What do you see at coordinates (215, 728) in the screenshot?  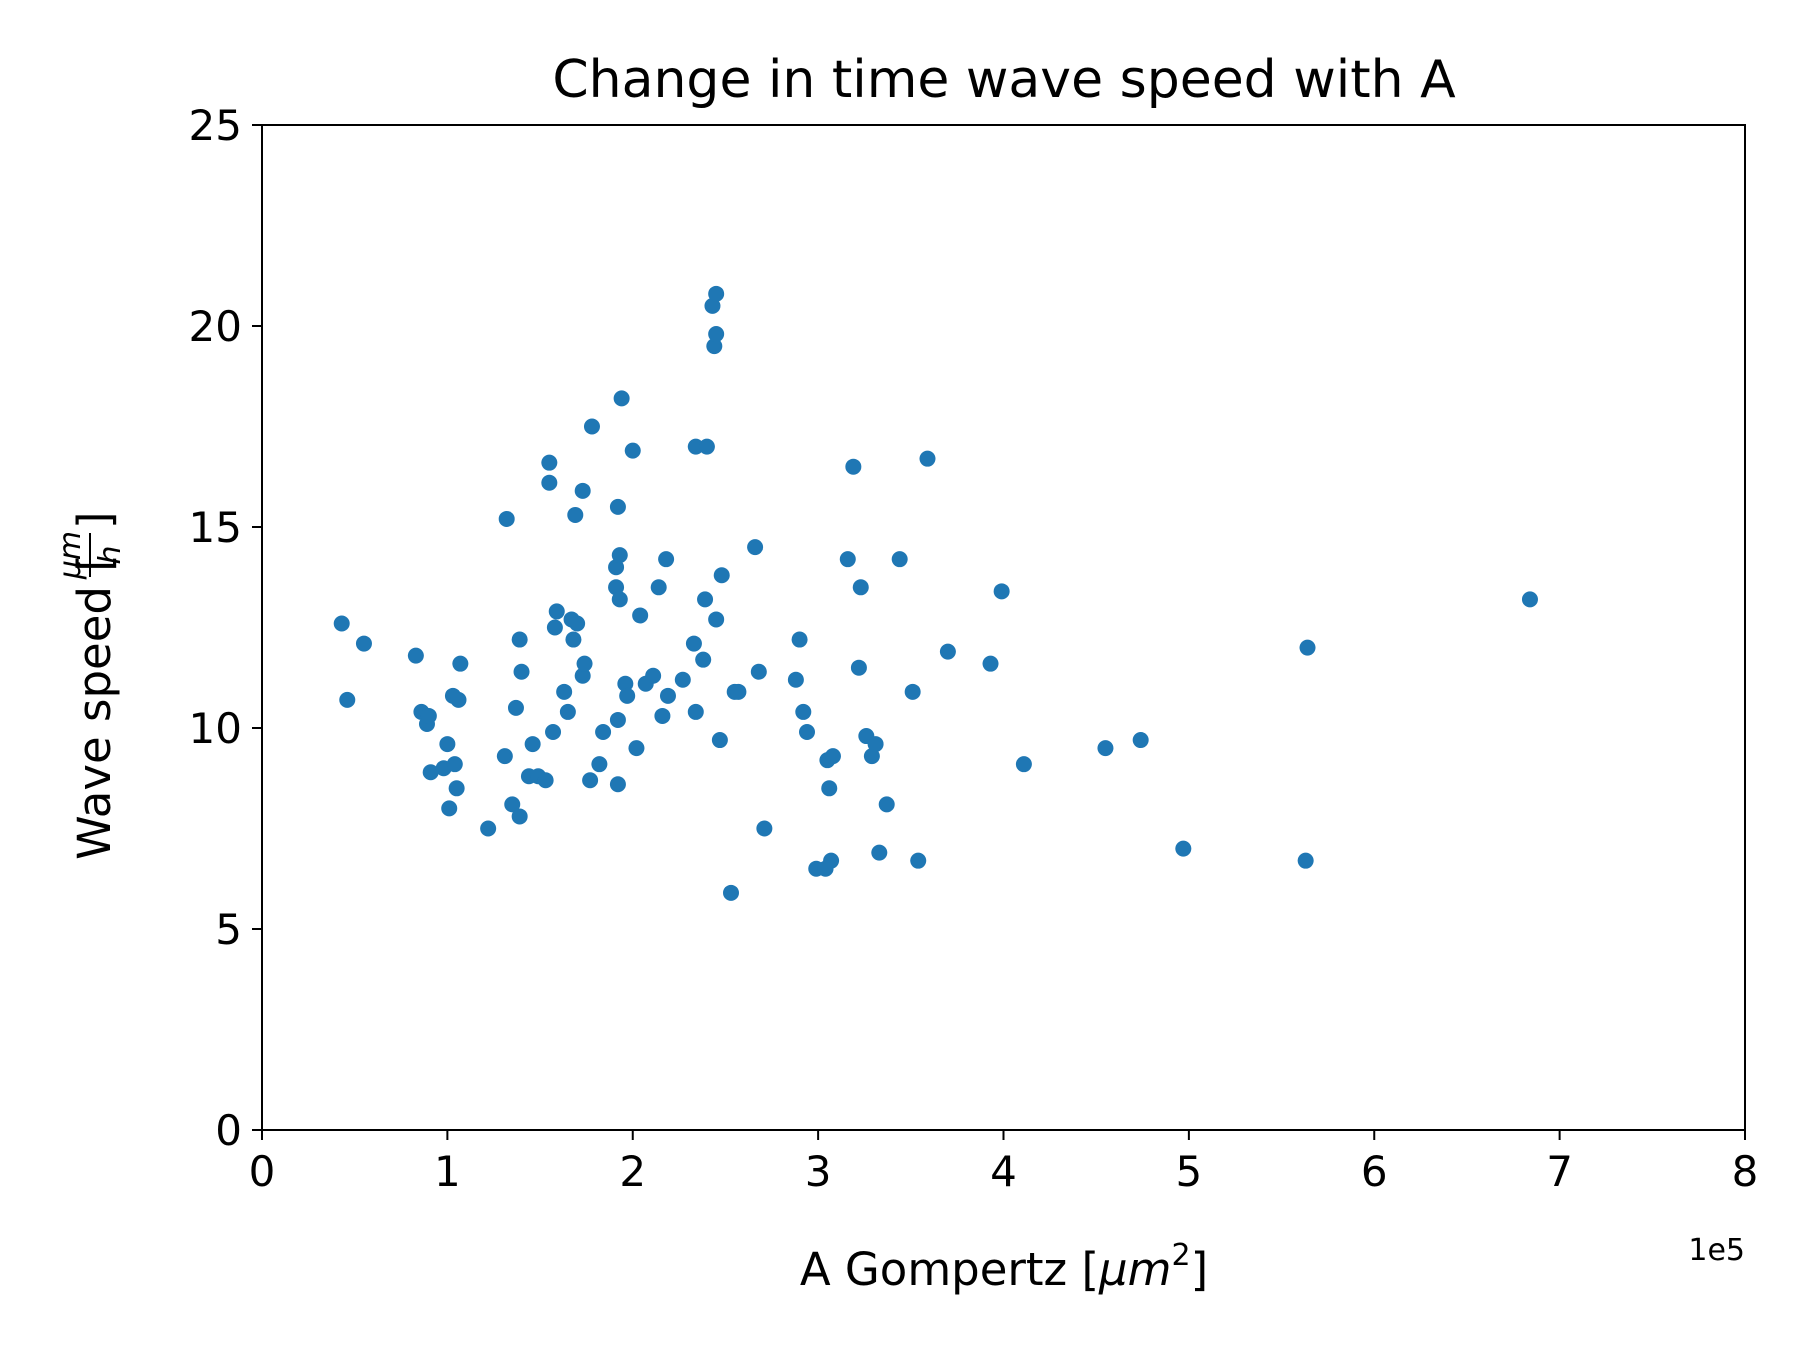 I see `y-tick-label: 10` at bounding box center [215, 728].